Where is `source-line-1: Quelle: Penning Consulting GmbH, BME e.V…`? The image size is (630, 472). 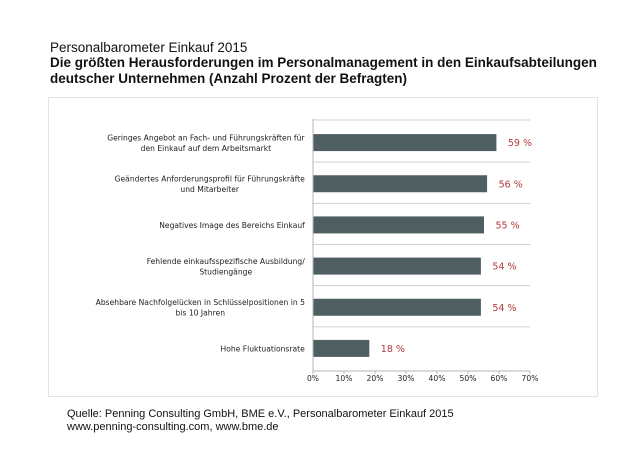
source-line-1: Quelle: Penning Consulting GmbH, BME e.V… is located at coordinates (260, 414).